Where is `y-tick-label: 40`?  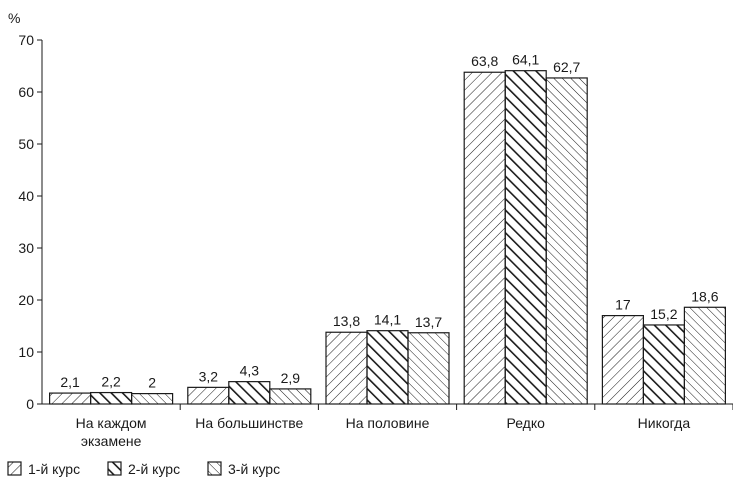 y-tick-label: 40 is located at coordinates (26, 196).